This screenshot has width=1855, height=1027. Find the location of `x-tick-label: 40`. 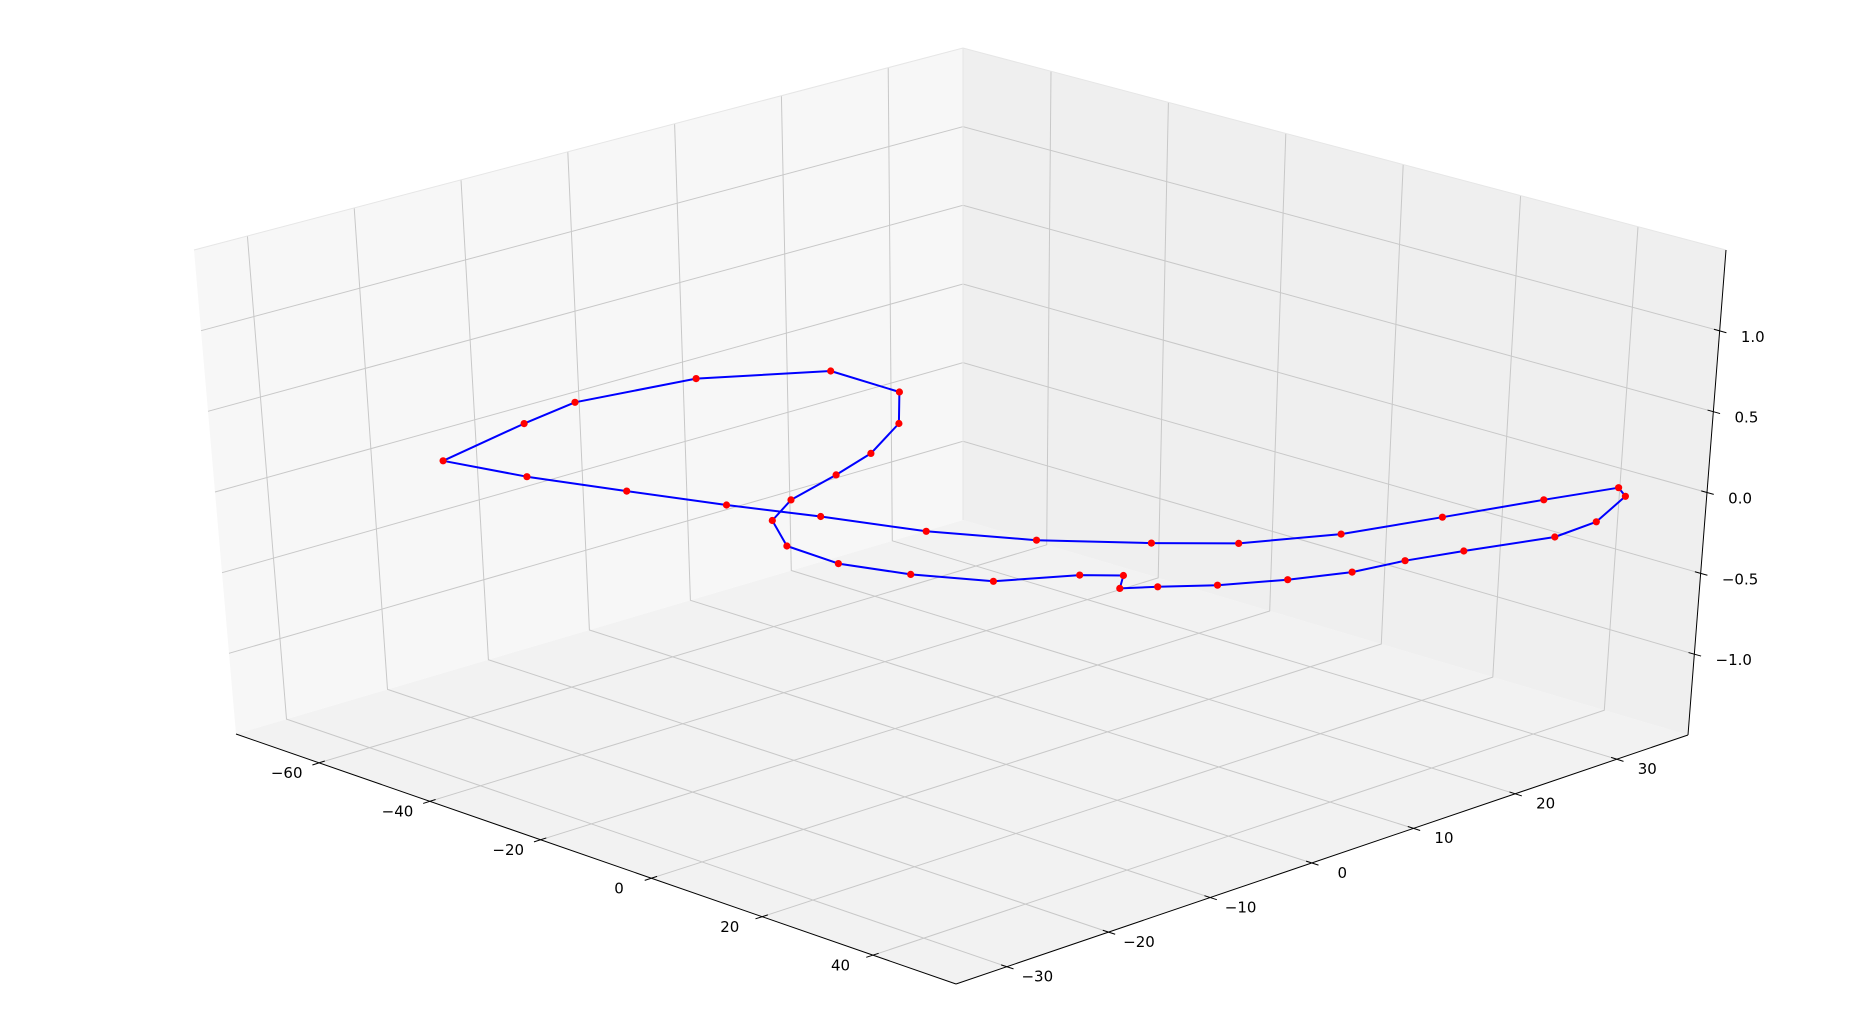

x-tick-label: 40 is located at coordinates (840, 966).